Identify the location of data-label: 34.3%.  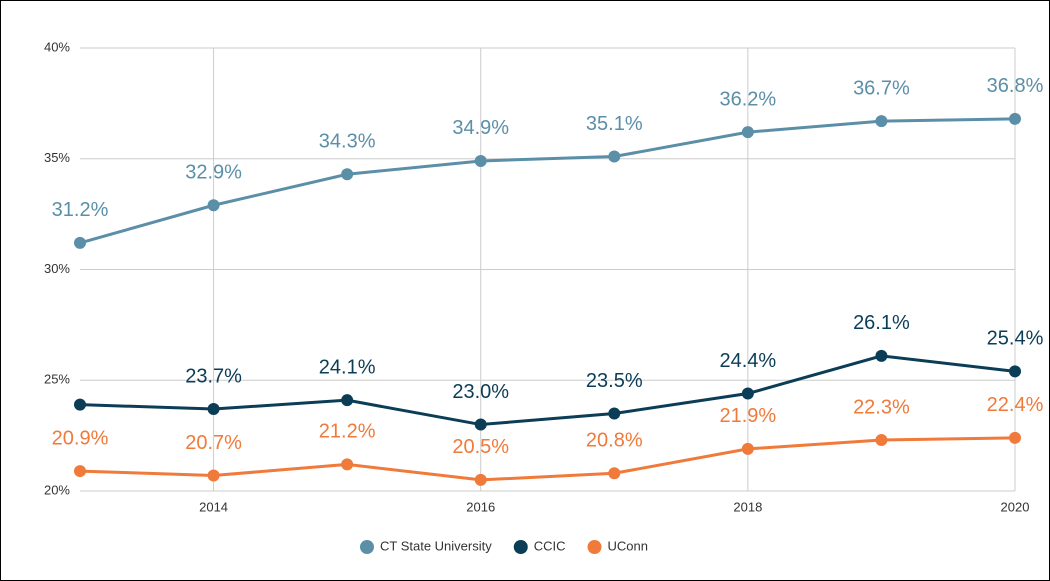
(347, 142).